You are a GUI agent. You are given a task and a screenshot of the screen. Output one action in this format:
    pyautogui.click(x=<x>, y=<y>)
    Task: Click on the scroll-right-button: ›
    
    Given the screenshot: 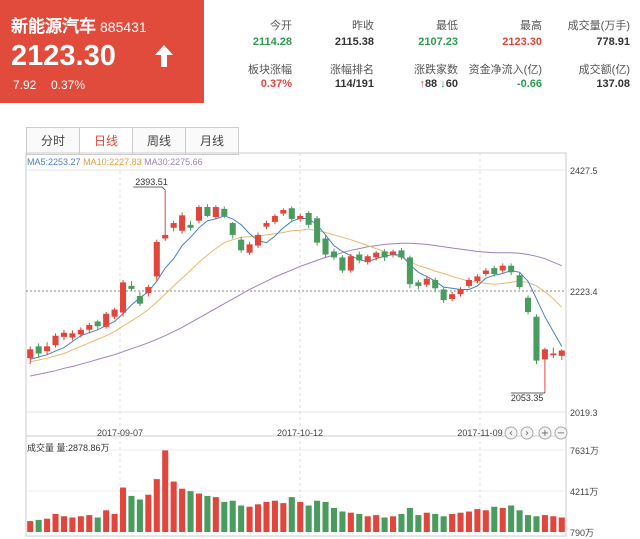 What is the action you would take?
    pyautogui.click(x=527, y=433)
    